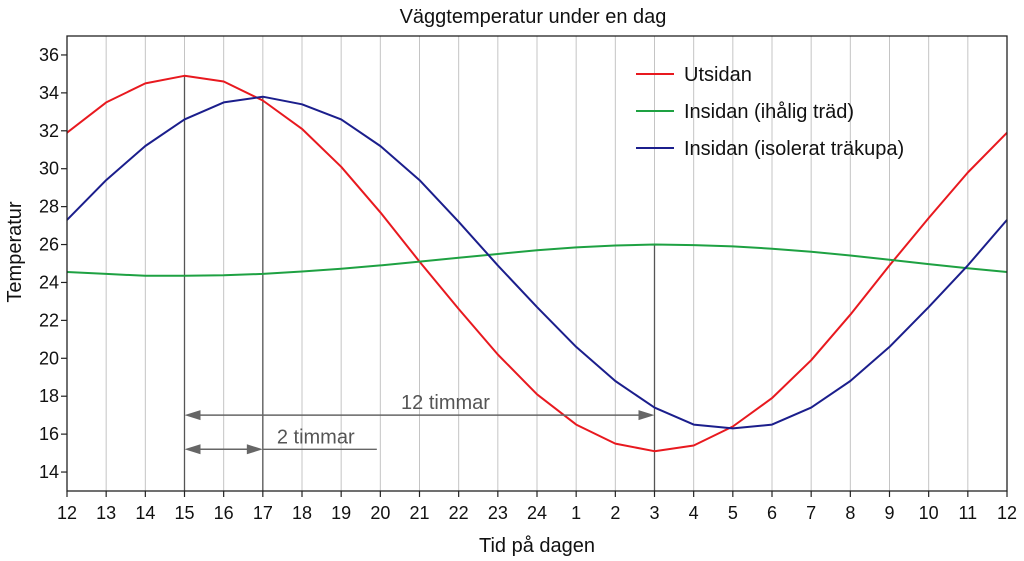 The height and width of the screenshot is (561, 1024). What do you see at coordinates (498, 513) in the screenshot?
I see `x-tick-label: 23` at bounding box center [498, 513].